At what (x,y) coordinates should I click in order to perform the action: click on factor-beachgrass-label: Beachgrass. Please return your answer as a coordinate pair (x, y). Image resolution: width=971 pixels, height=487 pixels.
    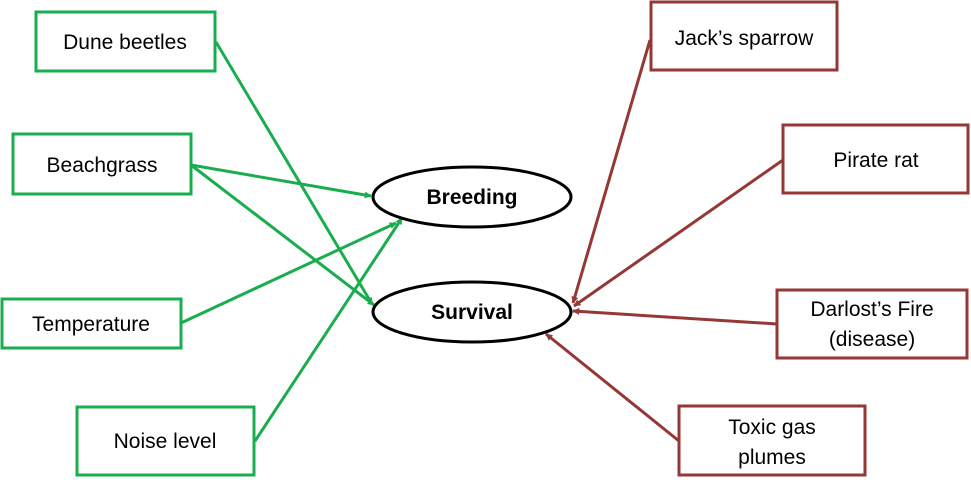
    Looking at the image, I should click on (102, 165).